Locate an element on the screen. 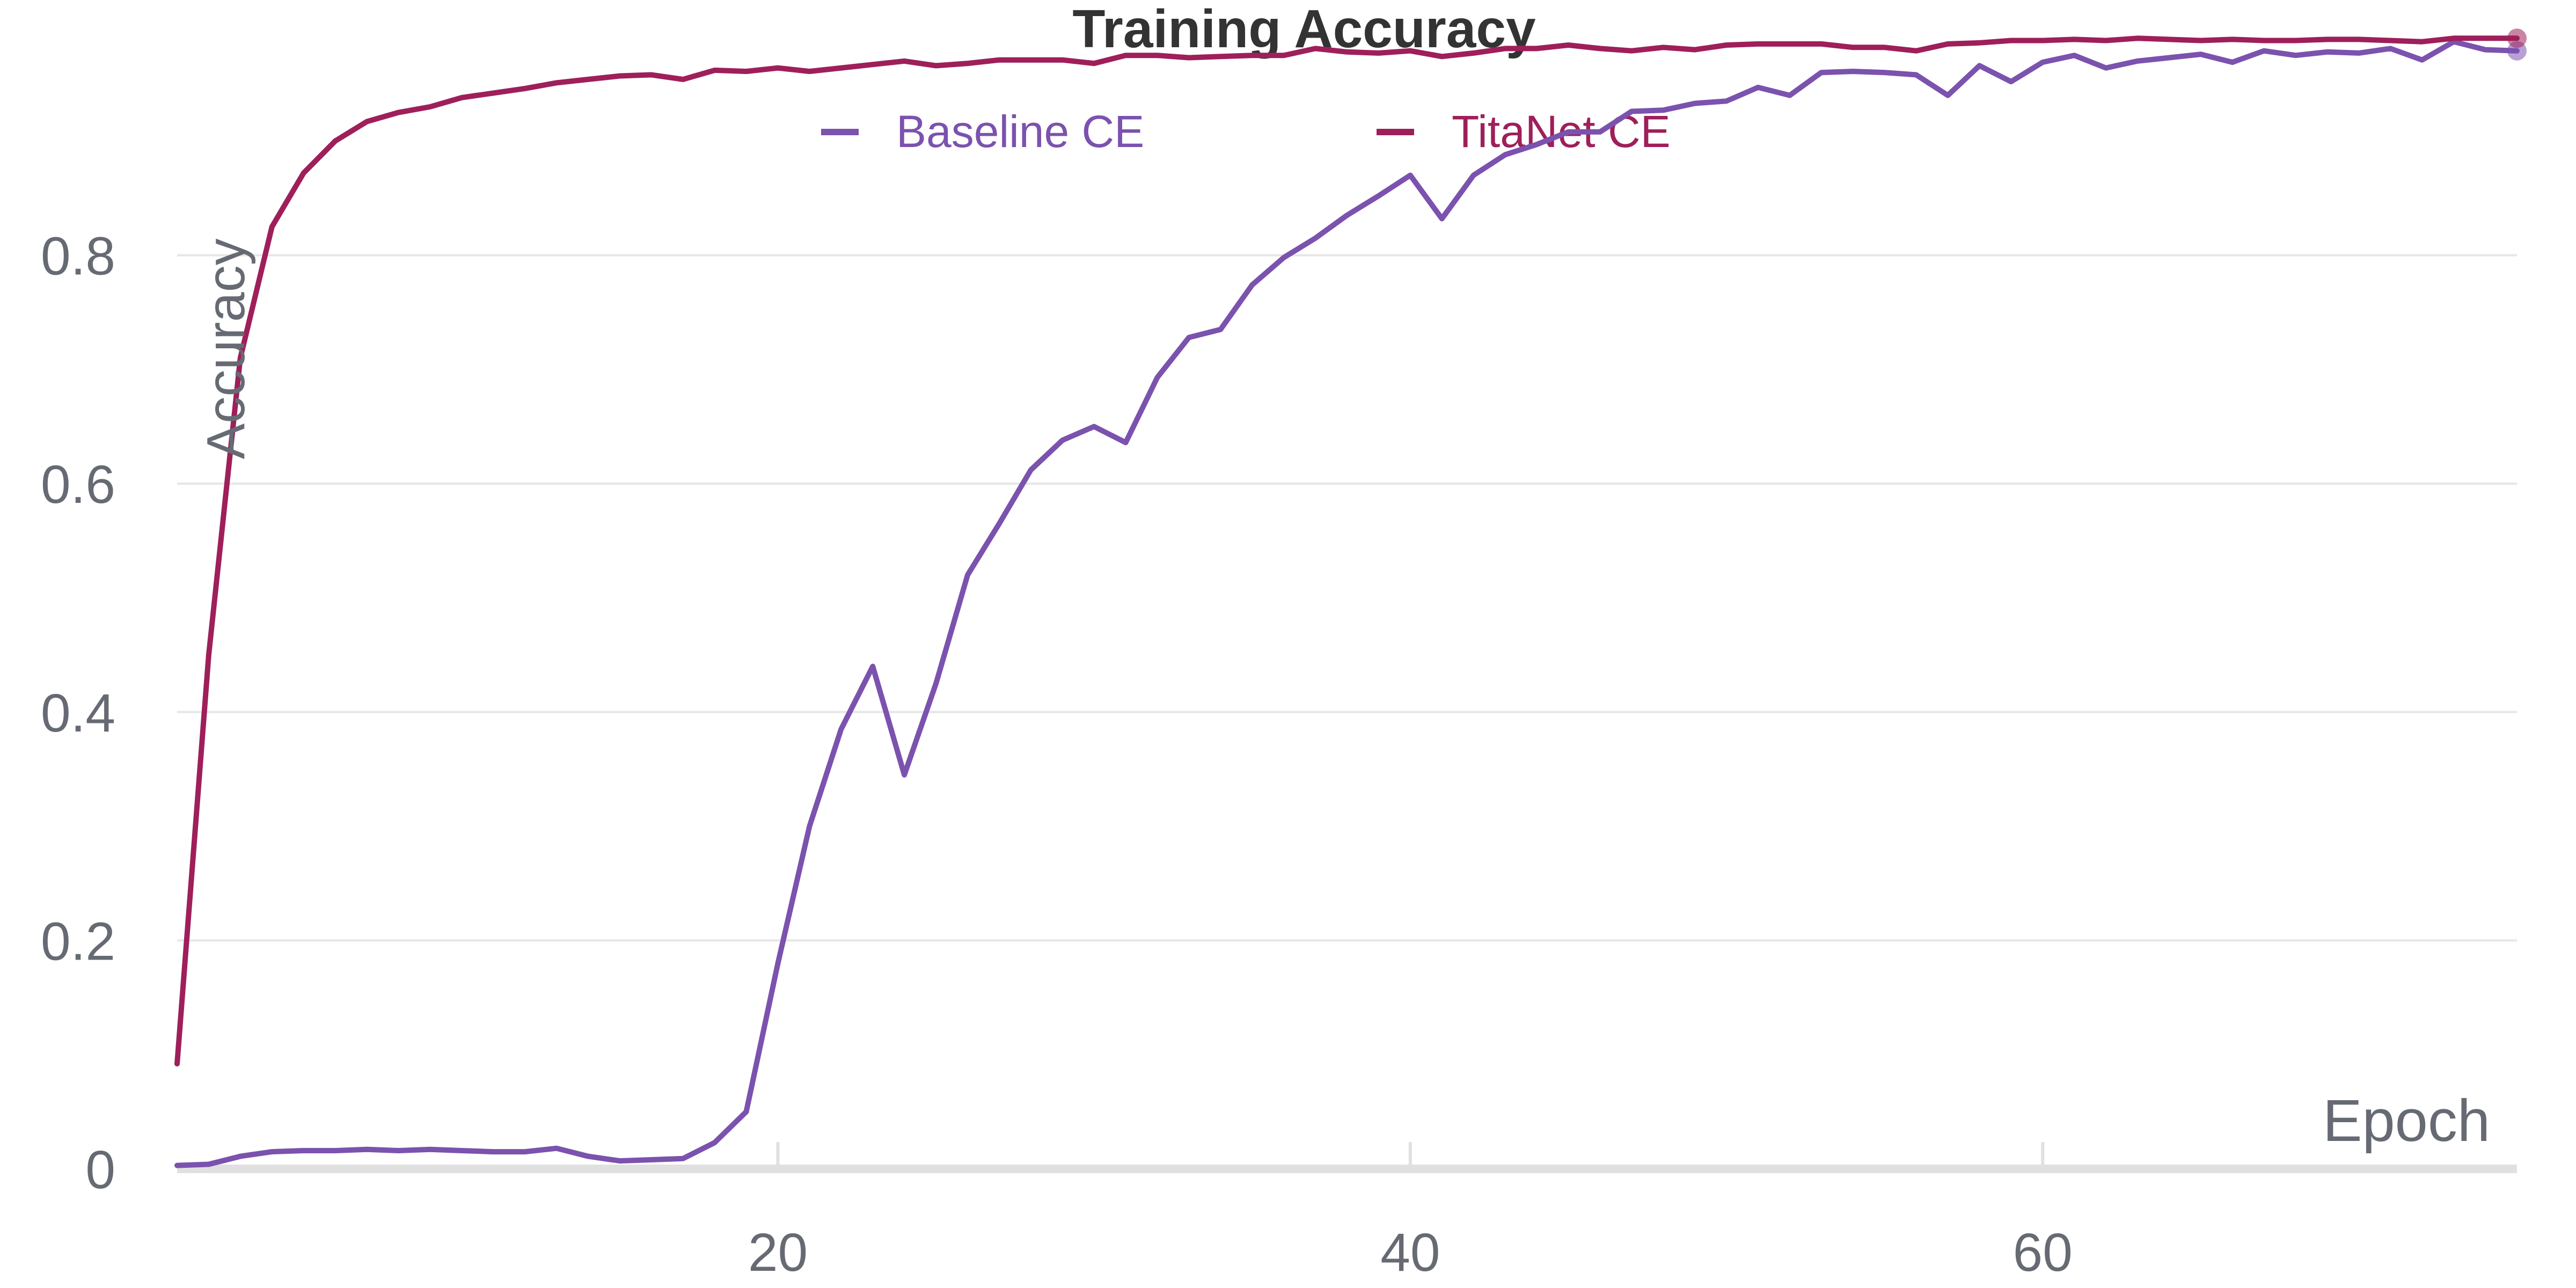 This screenshot has height=1288, width=2576. legend-label-baseline: Baseline CE is located at coordinates (1020, 131).